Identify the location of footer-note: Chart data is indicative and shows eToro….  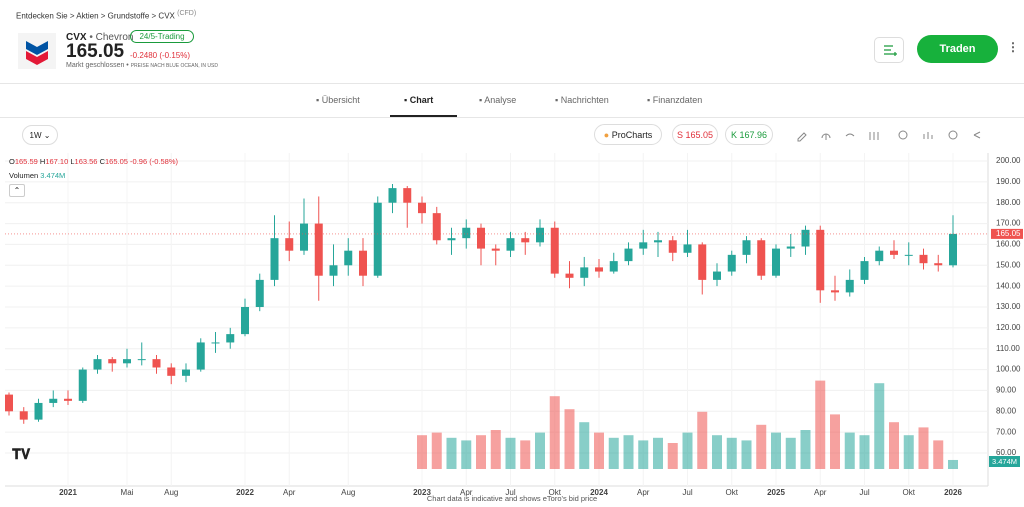
(512, 498).